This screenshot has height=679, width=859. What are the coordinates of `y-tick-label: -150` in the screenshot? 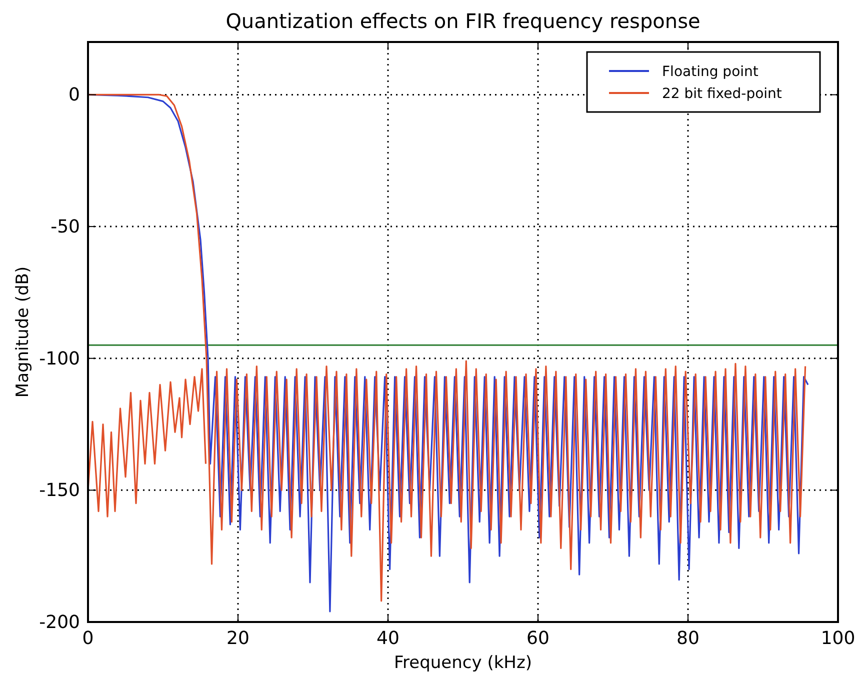 It's located at (59, 491).